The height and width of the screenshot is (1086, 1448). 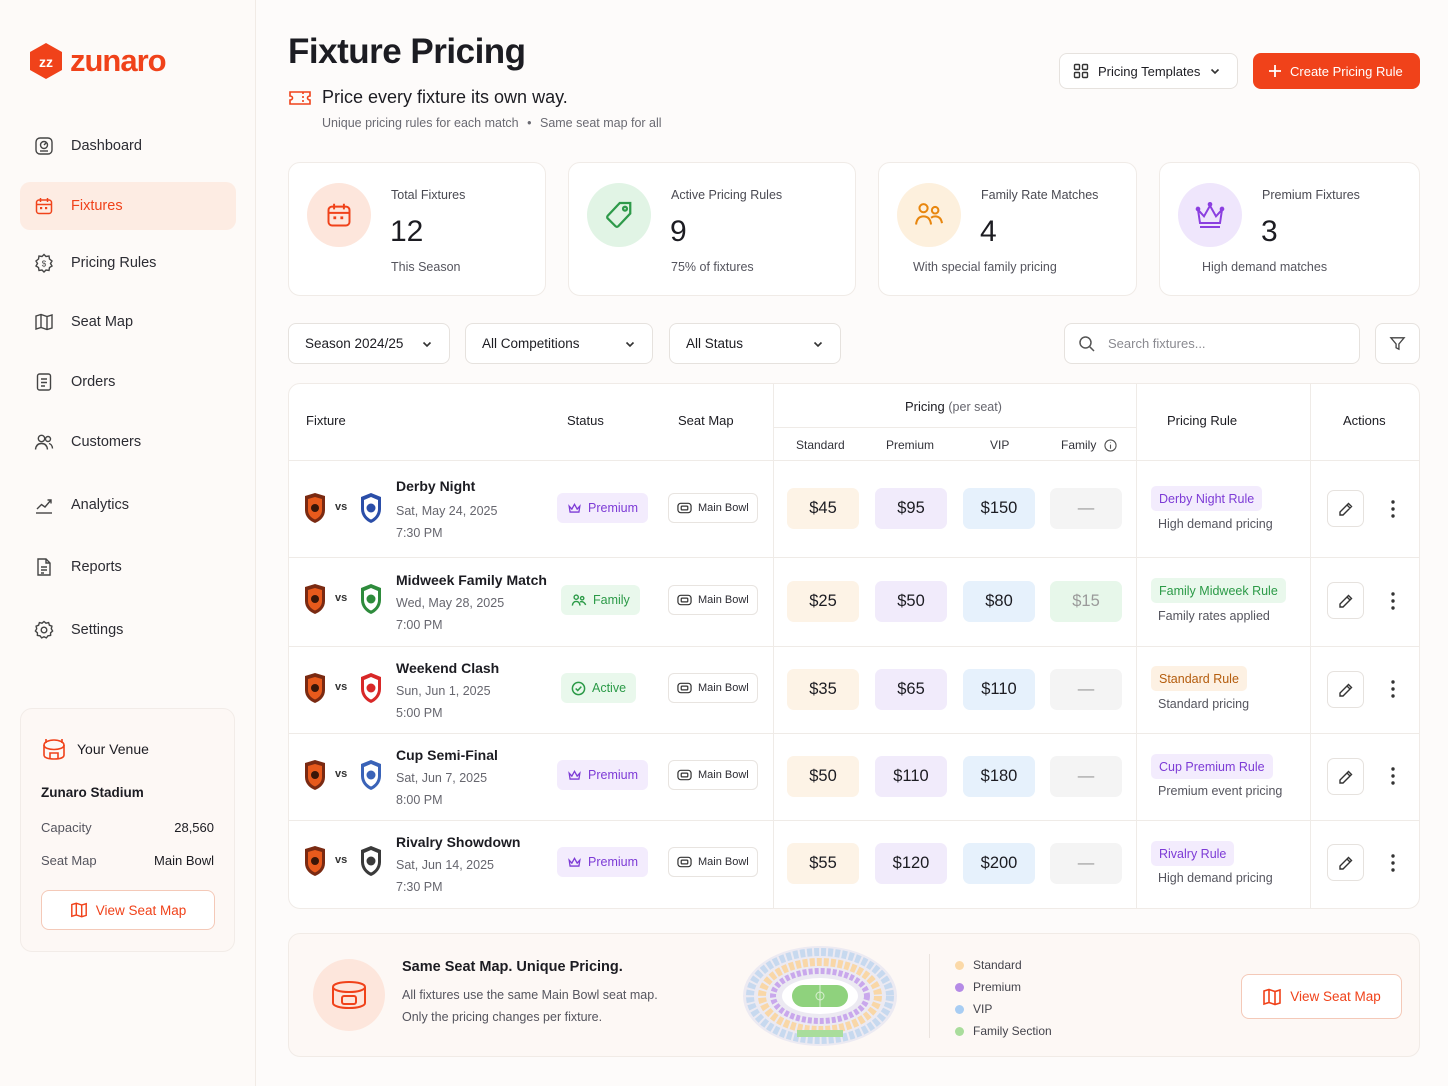 What do you see at coordinates (1212, 766) in the screenshot?
I see `pricing-rule-tag: Cup Premium Rule` at bounding box center [1212, 766].